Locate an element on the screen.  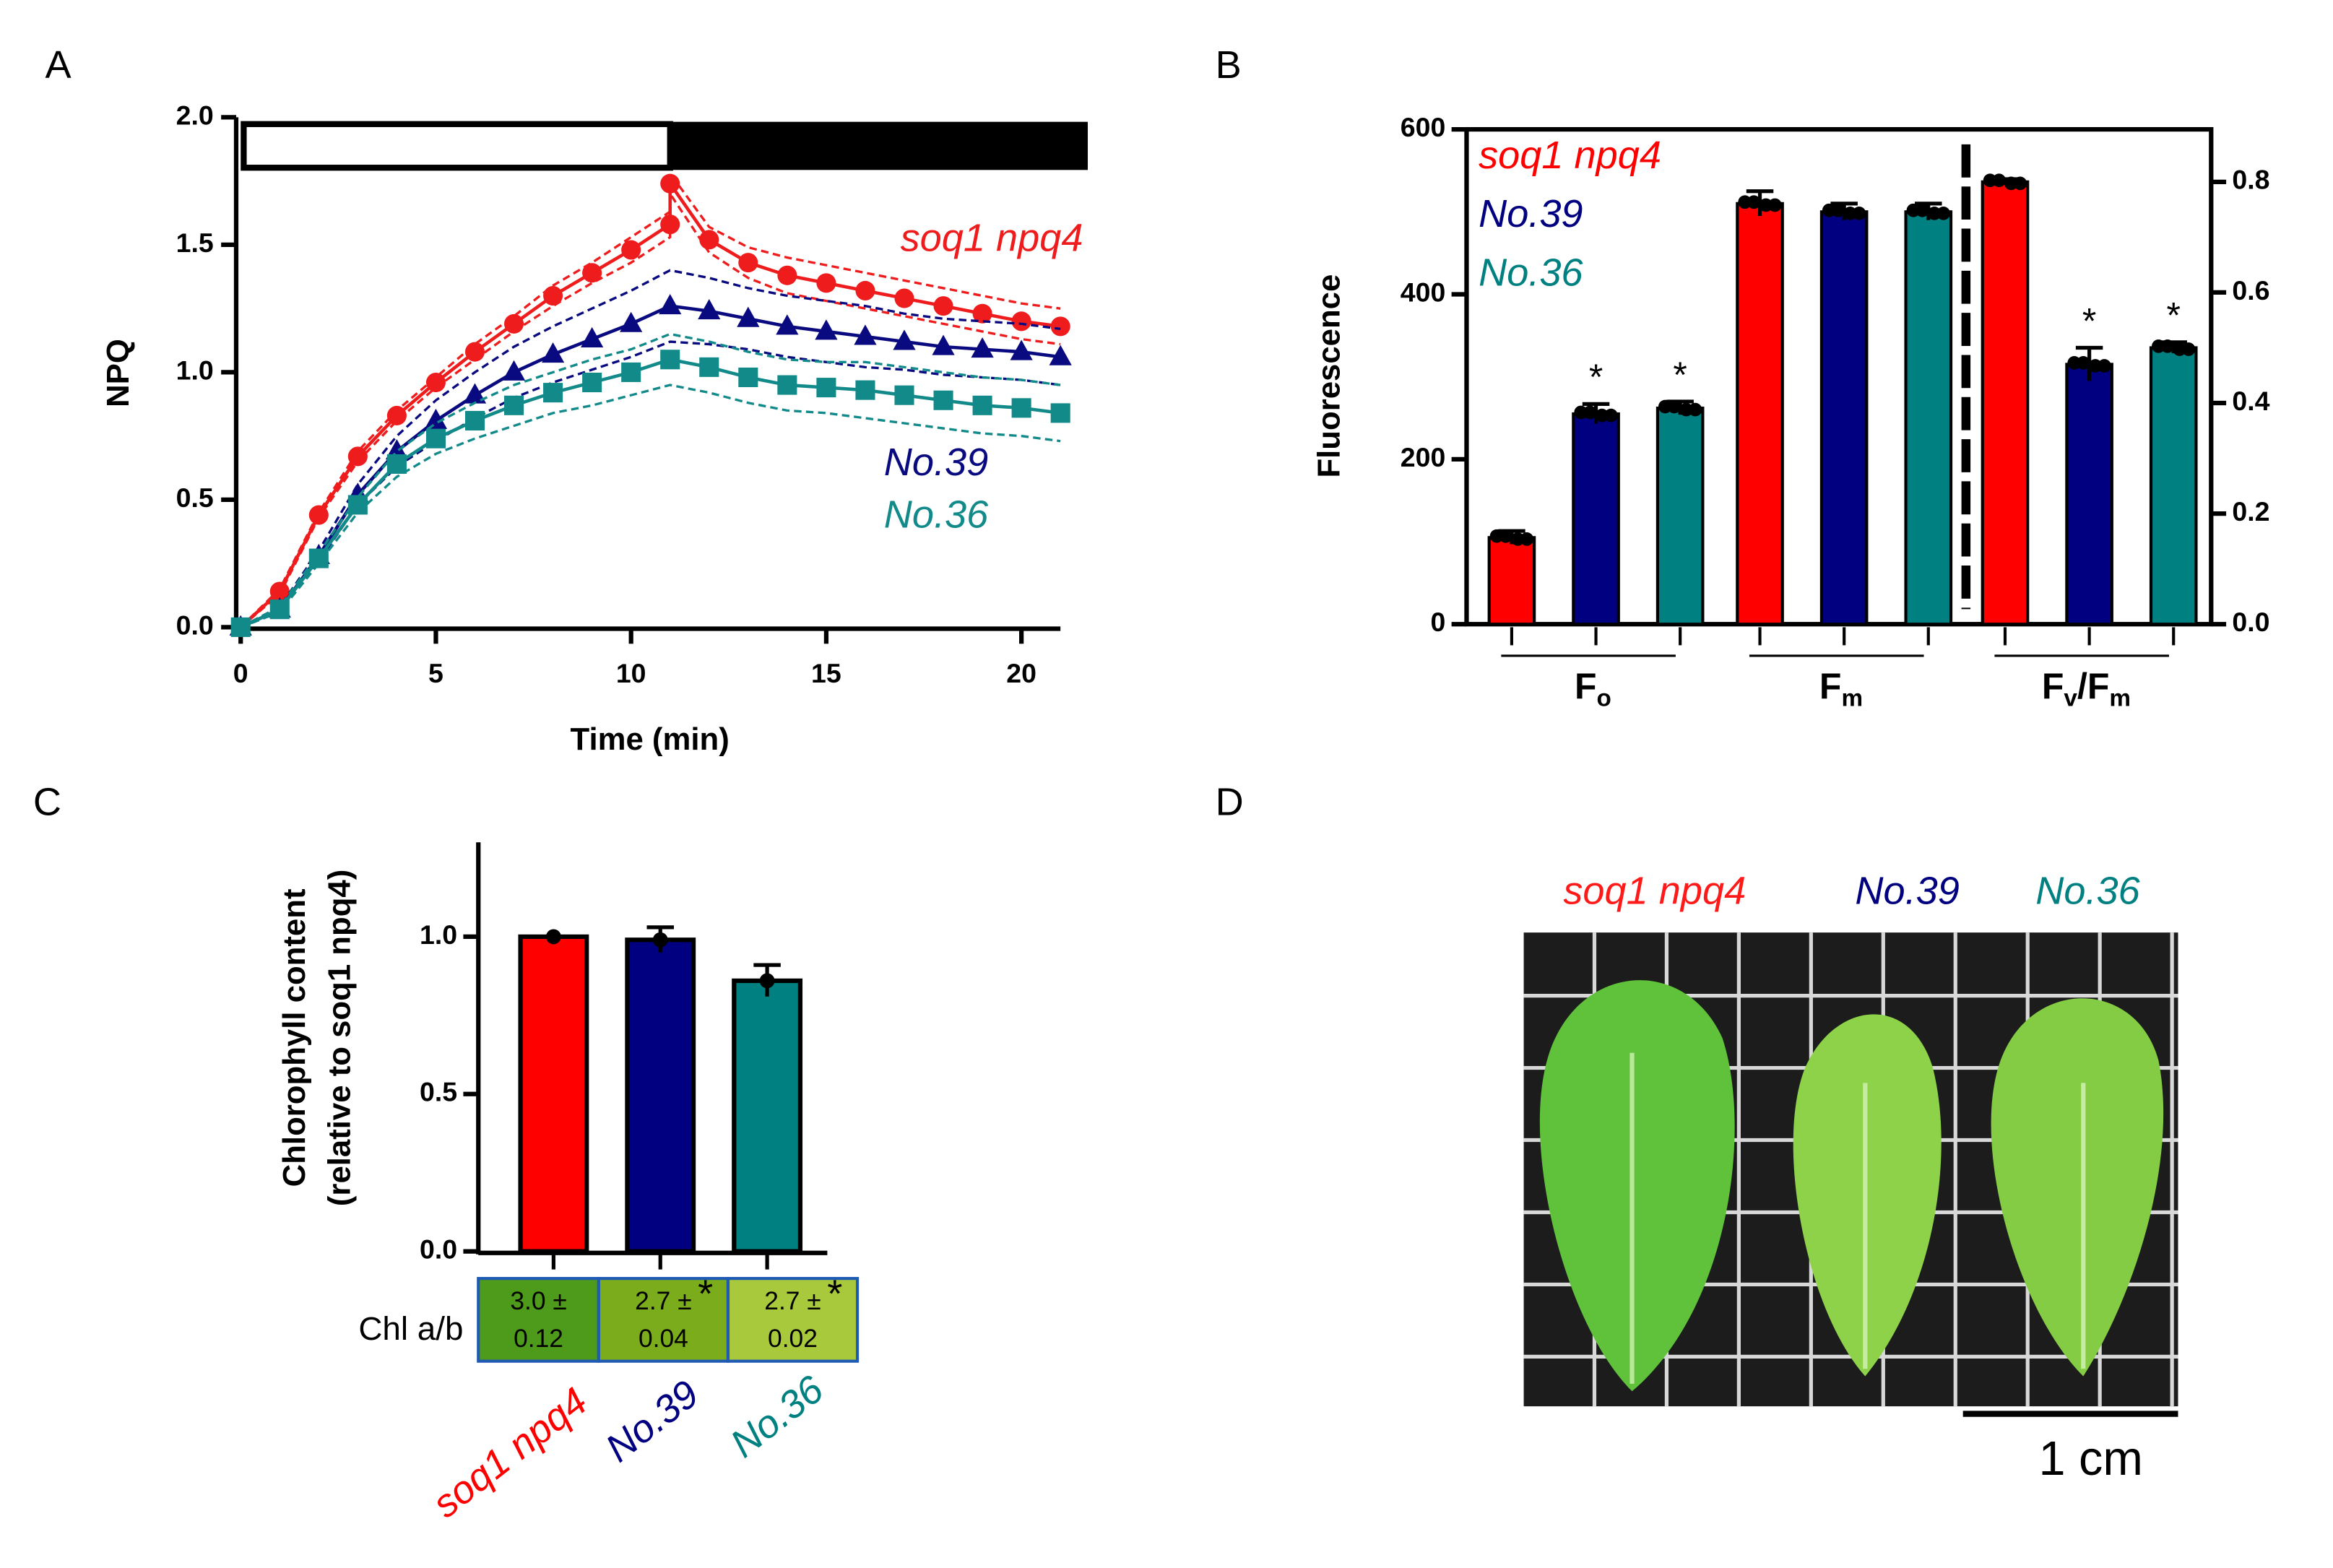
category-label-part: m is located at coordinates (2120, 698).